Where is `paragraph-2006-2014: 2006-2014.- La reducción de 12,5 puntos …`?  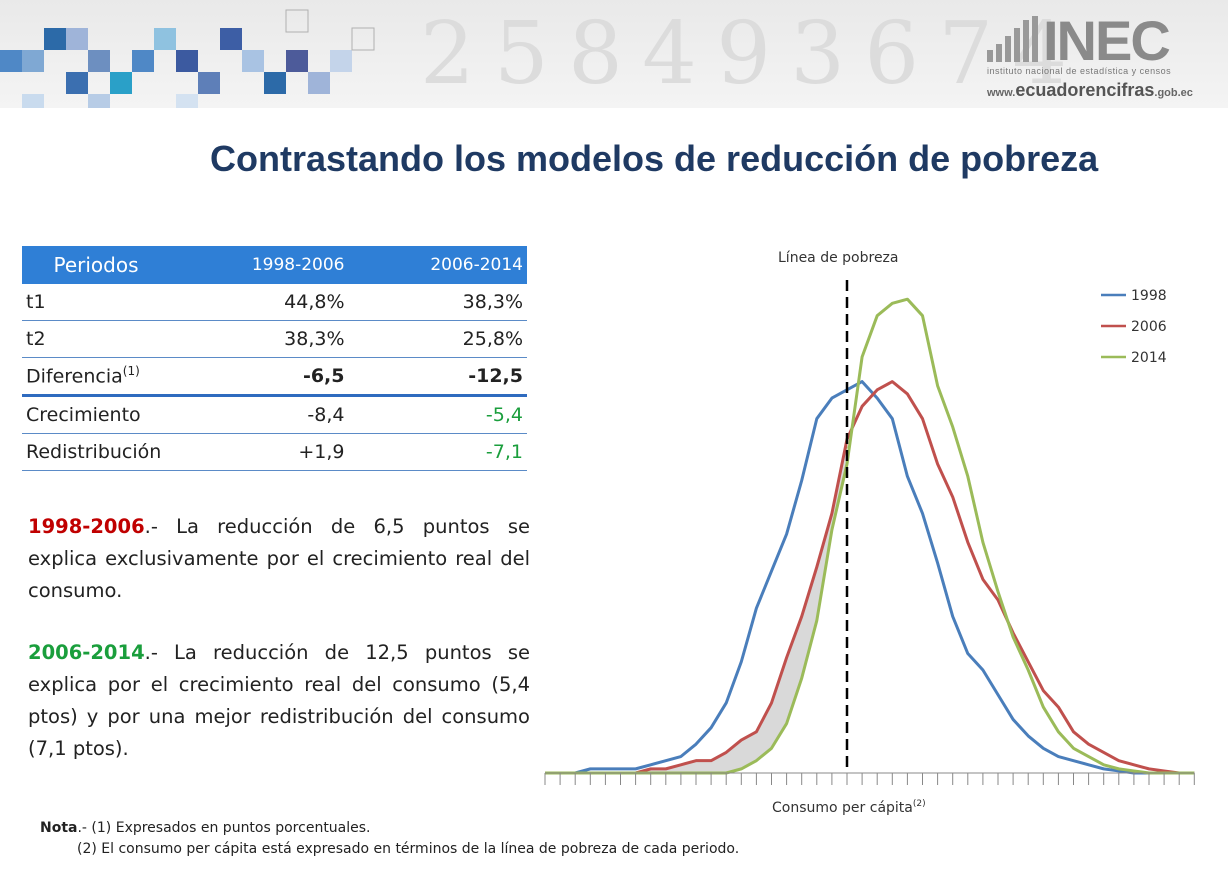 paragraph-2006-2014: 2006-2014.- La reducción de 12,5 puntos … is located at coordinates (279, 701).